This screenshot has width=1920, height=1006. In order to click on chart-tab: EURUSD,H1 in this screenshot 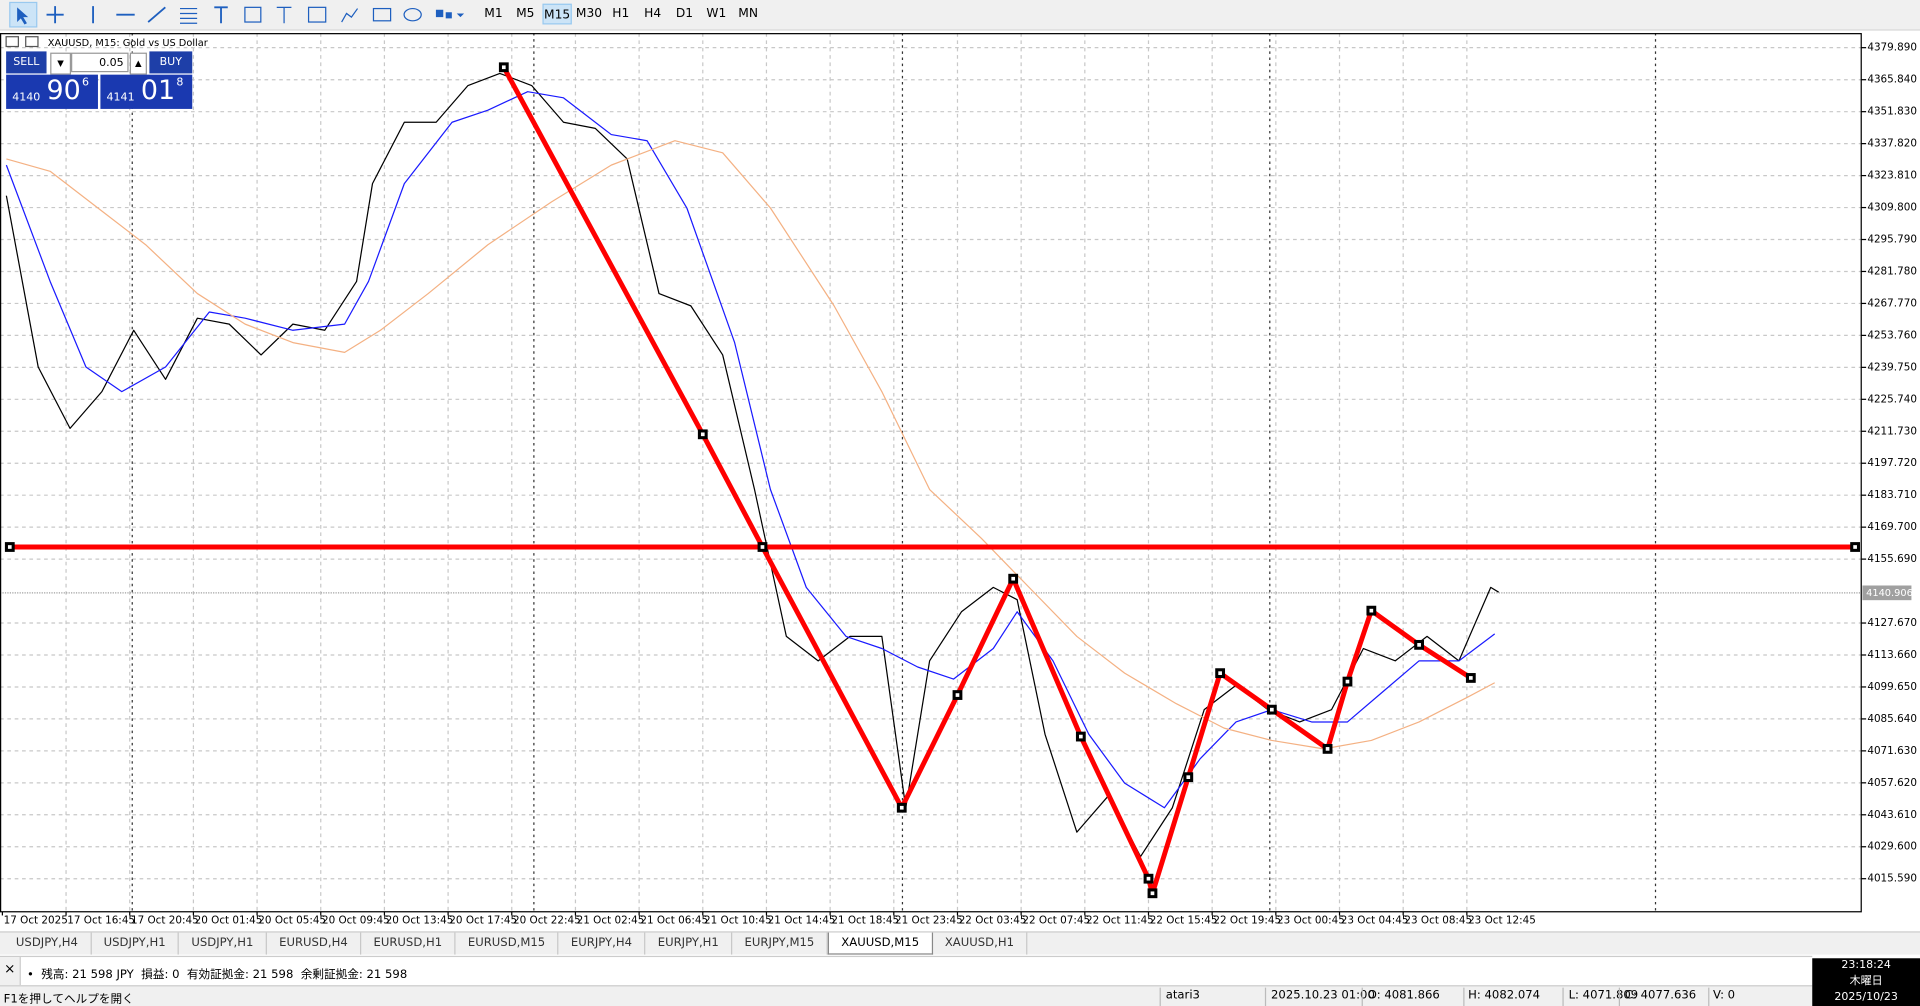, I will do `click(408, 943)`.